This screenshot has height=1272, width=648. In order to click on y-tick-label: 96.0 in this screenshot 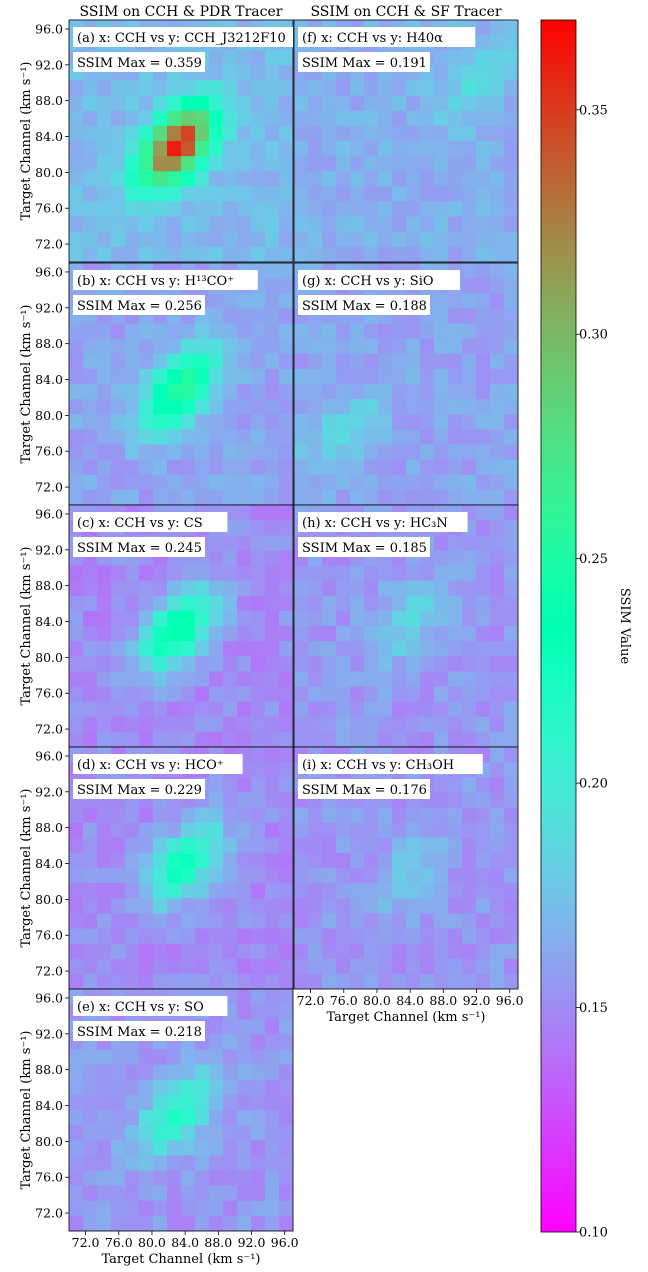, I will do `click(49, 755)`.